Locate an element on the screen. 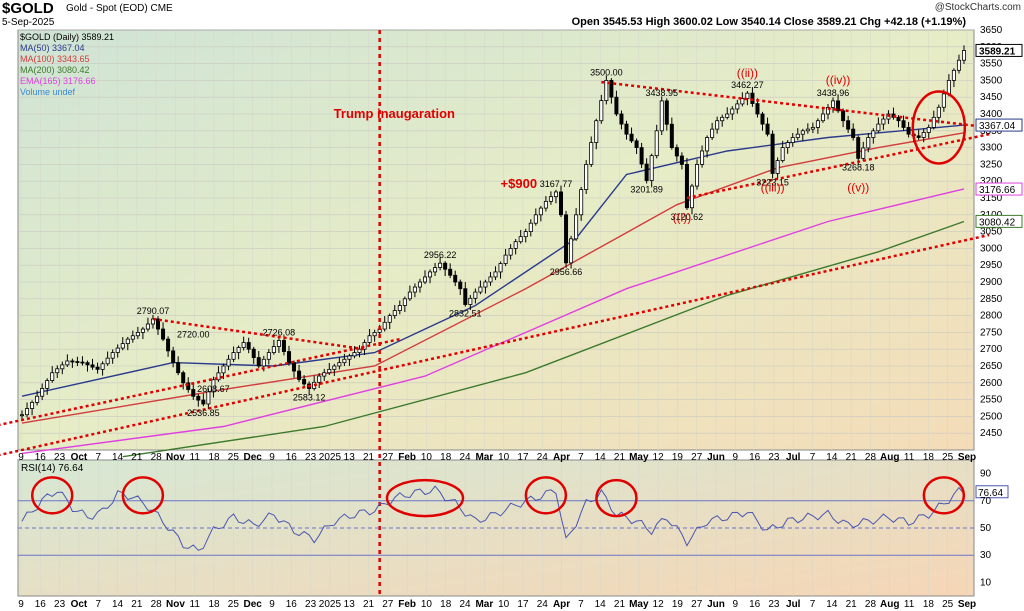  price-label: 2956.66 is located at coordinates (566, 272).